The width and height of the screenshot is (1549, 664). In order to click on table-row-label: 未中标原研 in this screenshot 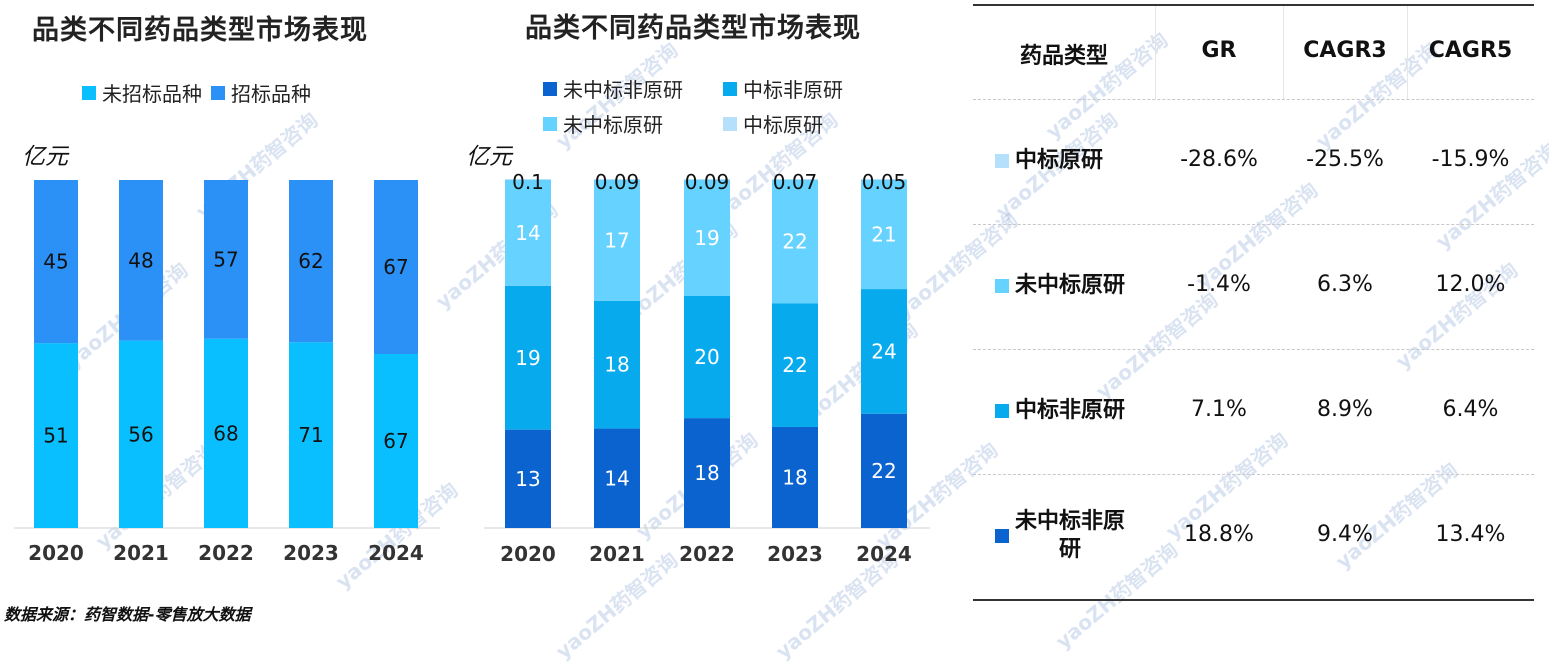, I will do `click(1070, 286)`.